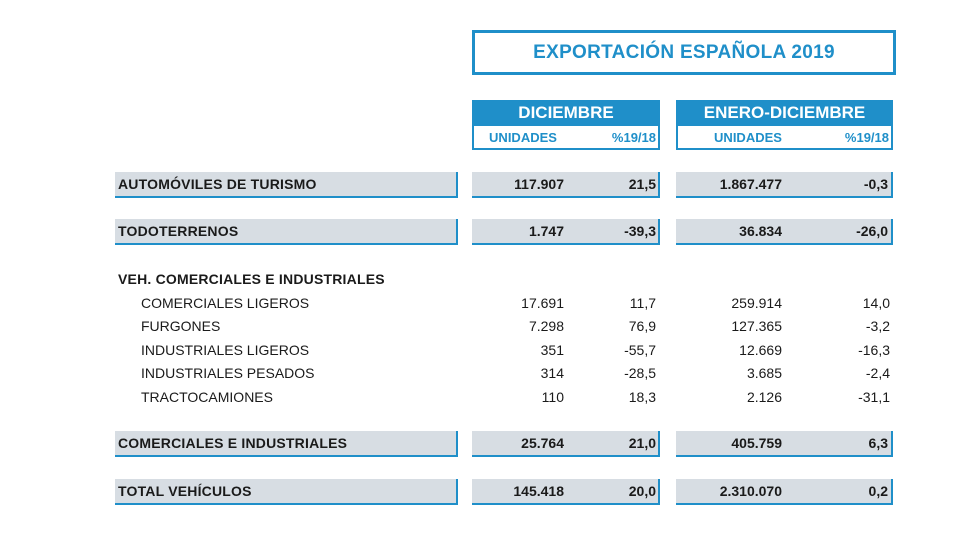 This screenshot has height=555, width=977. Describe the element at coordinates (756, 326) in the screenshot. I see `subrow-ytd-units: 127.365` at that location.